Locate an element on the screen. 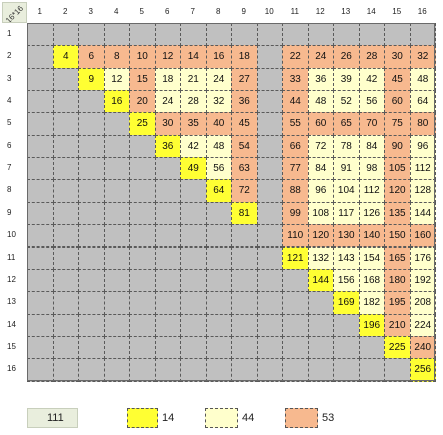 The image size is (443, 435). grid-cell-r7-c11: 77 is located at coordinates (295, 169).